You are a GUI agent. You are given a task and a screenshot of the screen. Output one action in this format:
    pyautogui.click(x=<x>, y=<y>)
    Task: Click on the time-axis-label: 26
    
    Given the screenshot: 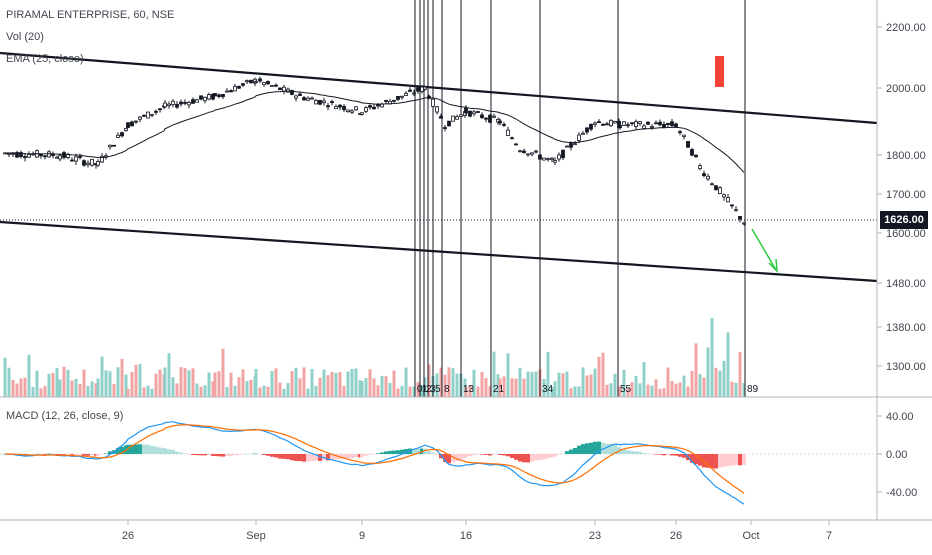 What is the action you would take?
    pyautogui.click(x=128, y=536)
    